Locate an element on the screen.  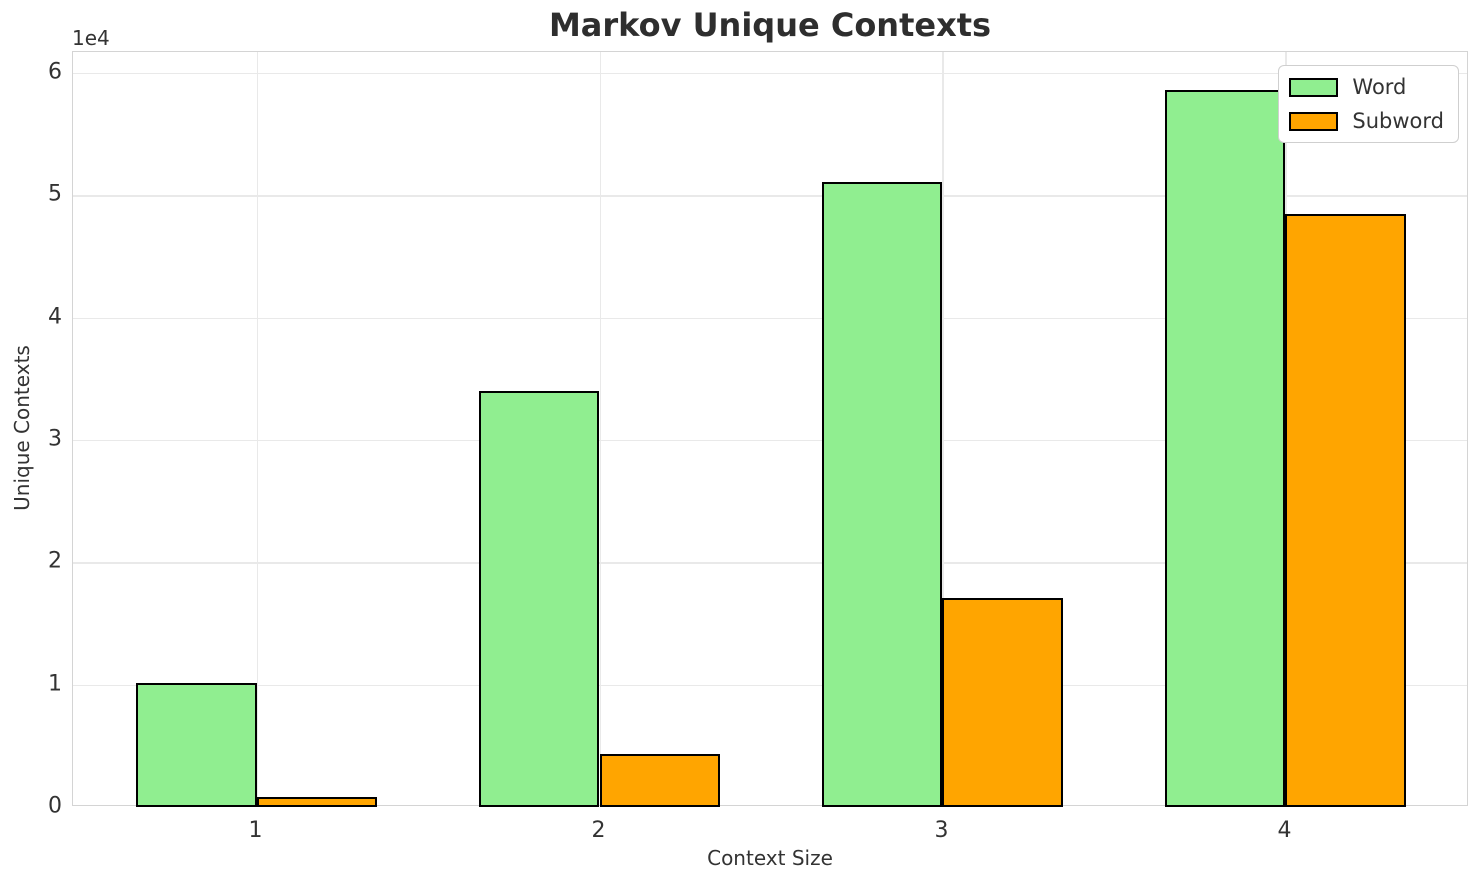
y-axis-label-text: Unique Contexts is located at coordinates (22, 428).